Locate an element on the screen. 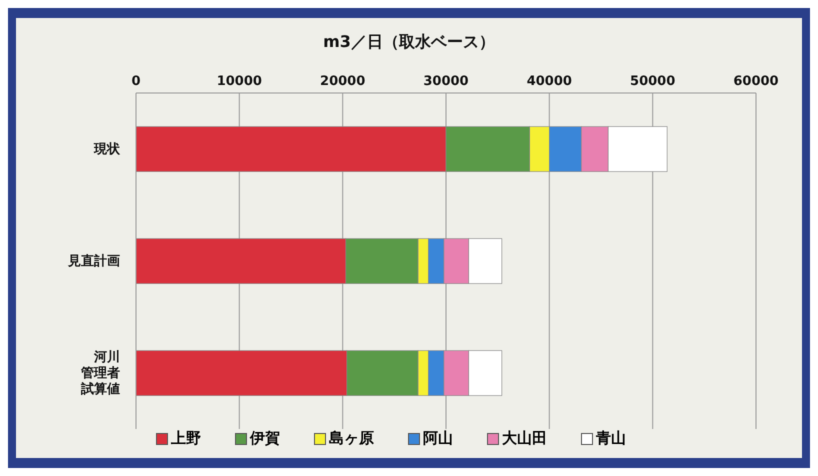 The image size is (818, 476). legend-label: 青山 is located at coordinates (610, 438).